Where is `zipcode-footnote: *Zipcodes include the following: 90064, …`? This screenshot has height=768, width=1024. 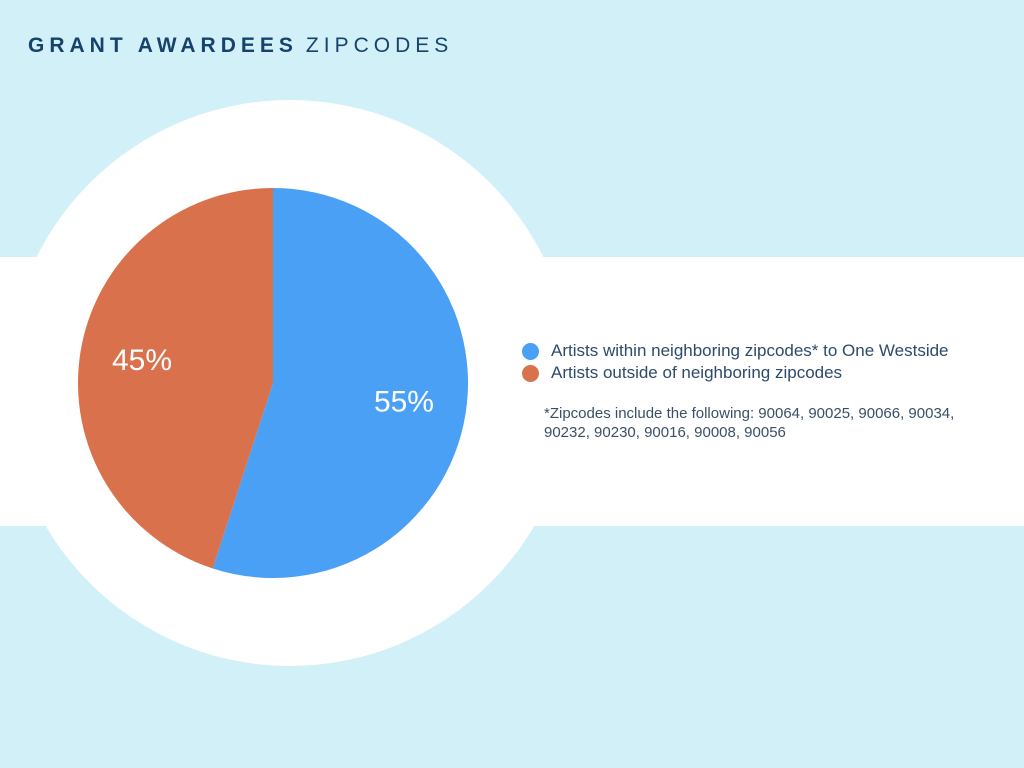
zipcode-footnote: *Zipcodes include the following: 90064, … is located at coordinates (749, 423).